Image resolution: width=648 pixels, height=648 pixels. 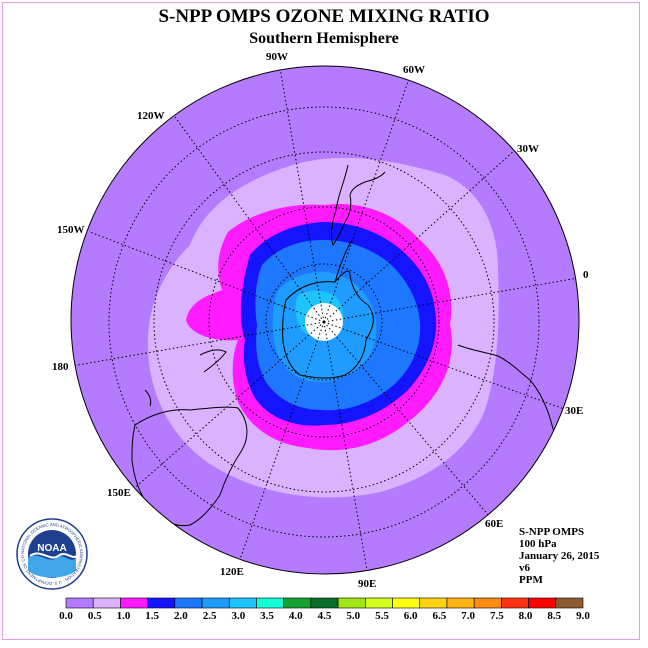 I want to click on instrument-label: S-NPP OMPS, so click(x=552, y=532).